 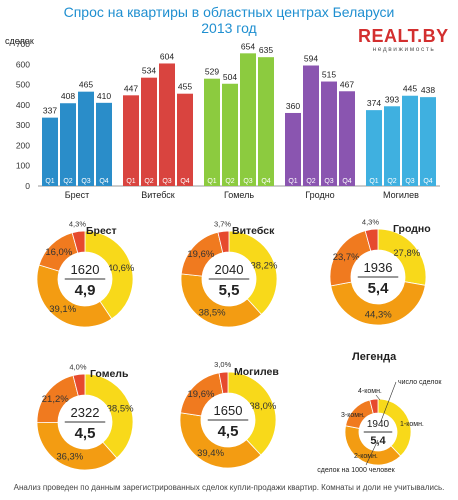 I want to click on donut-city-title: Гродно, so click(x=412, y=229).